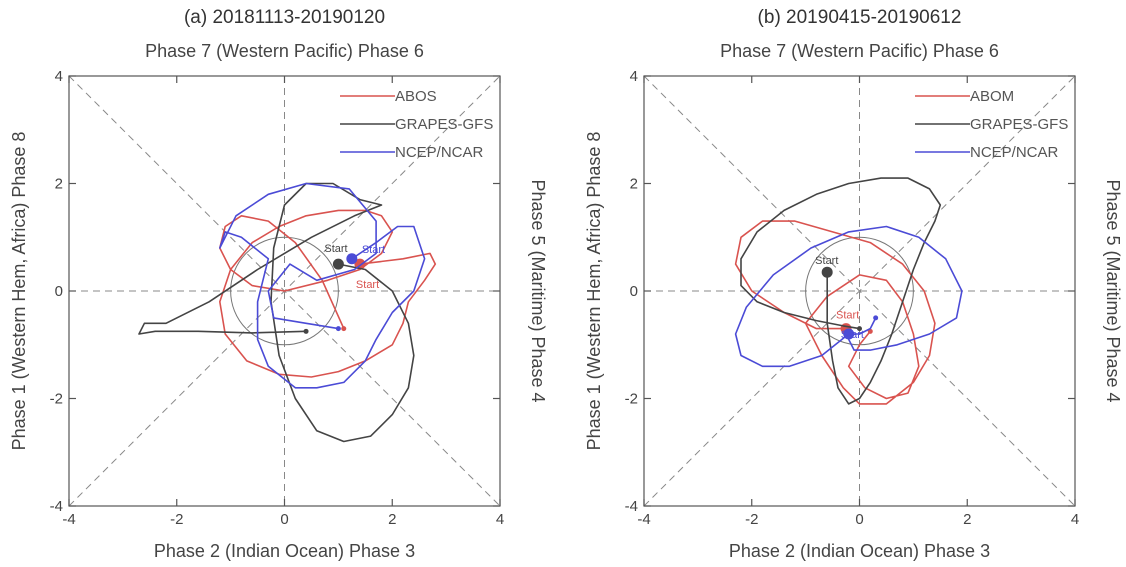 This screenshot has width=1126, height=567. What do you see at coordinates (284, 17) in the screenshot?
I see `panel-title: (a) 20181113-20190120` at bounding box center [284, 17].